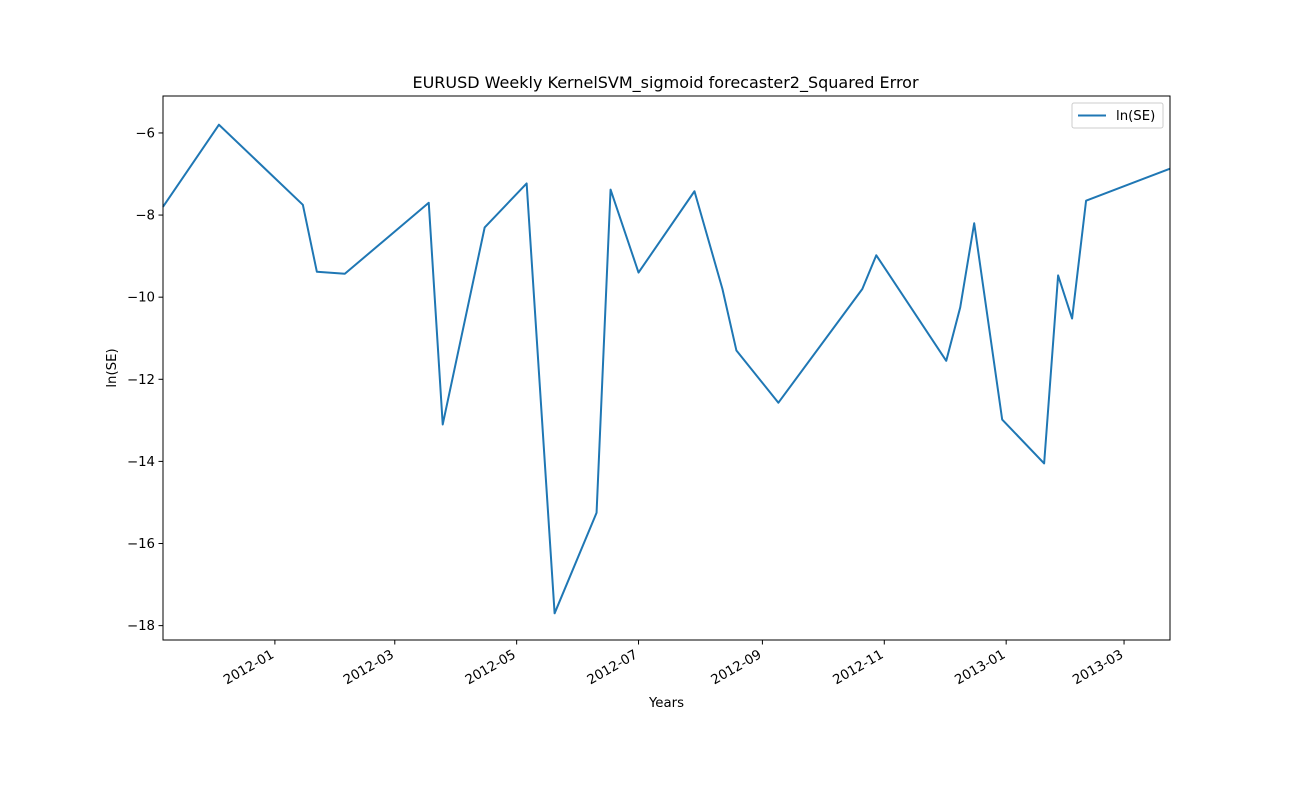 The width and height of the screenshot is (1300, 800). Describe the element at coordinates (737, 667) in the screenshot. I see `x-tick-label: 2012-09` at that location.